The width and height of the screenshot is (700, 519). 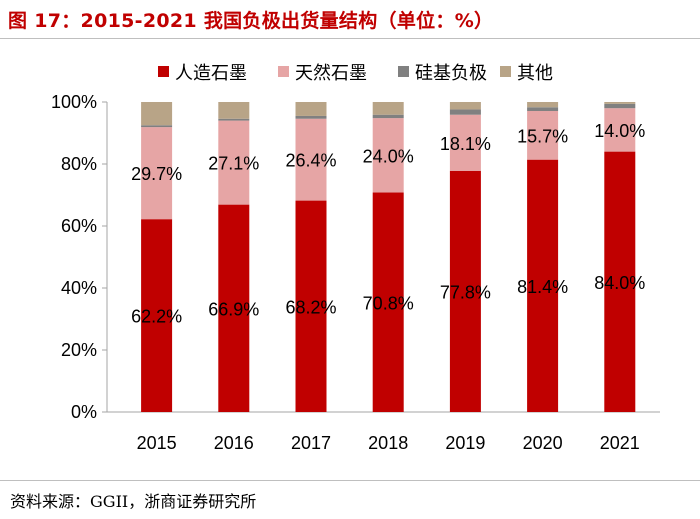 I want to click on x-tick-label: 2017, so click(x=311, y=443).